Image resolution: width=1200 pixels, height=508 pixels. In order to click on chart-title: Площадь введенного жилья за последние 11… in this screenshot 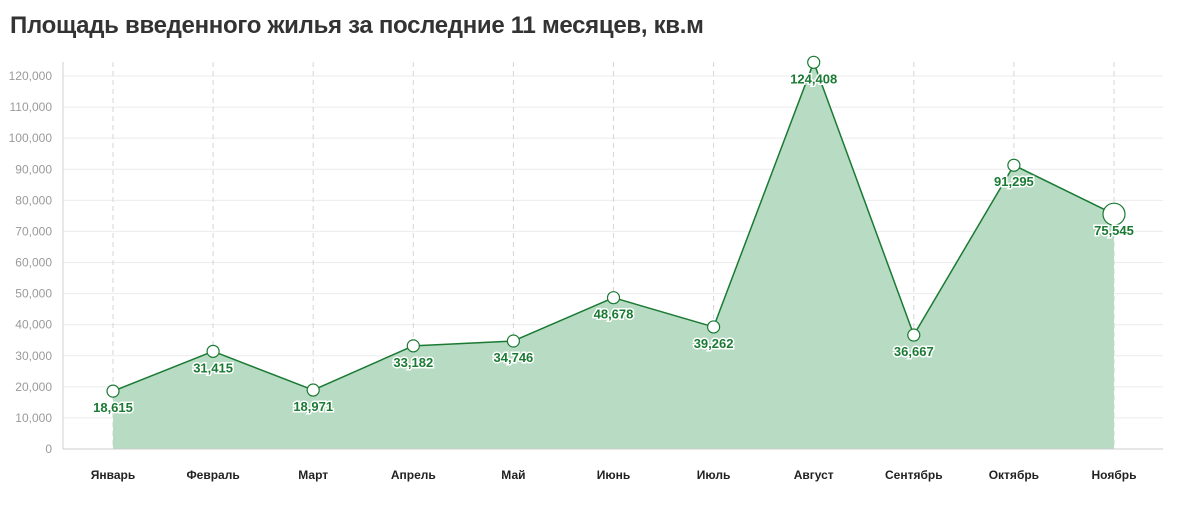, I will do `click(357, 25)`.